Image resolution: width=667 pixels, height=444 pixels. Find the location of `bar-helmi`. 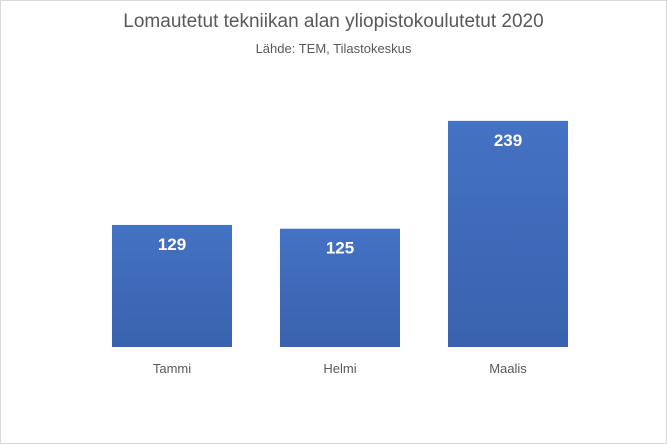

bar-helmi is located at coordinates (340, 287).